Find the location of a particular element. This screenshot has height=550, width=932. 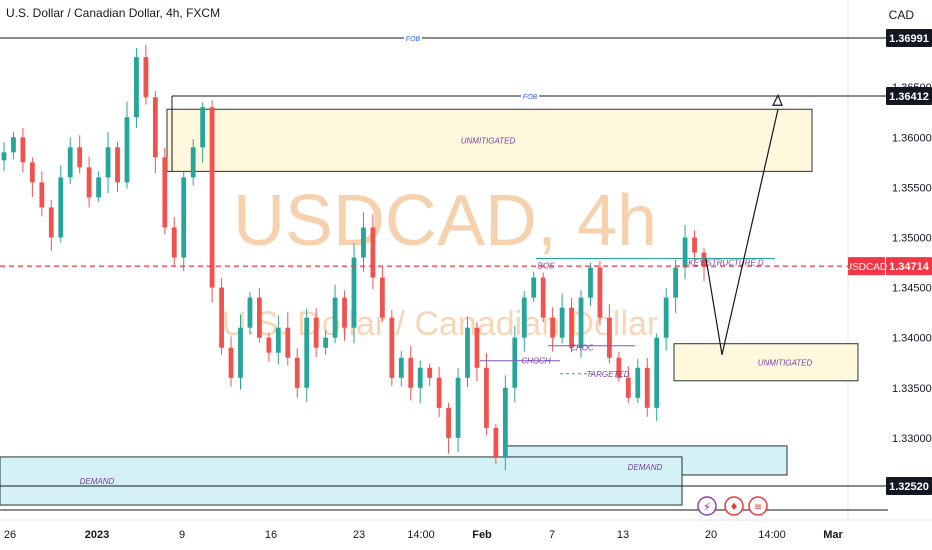

us-flag-icon is located at coordinates (758, 506).